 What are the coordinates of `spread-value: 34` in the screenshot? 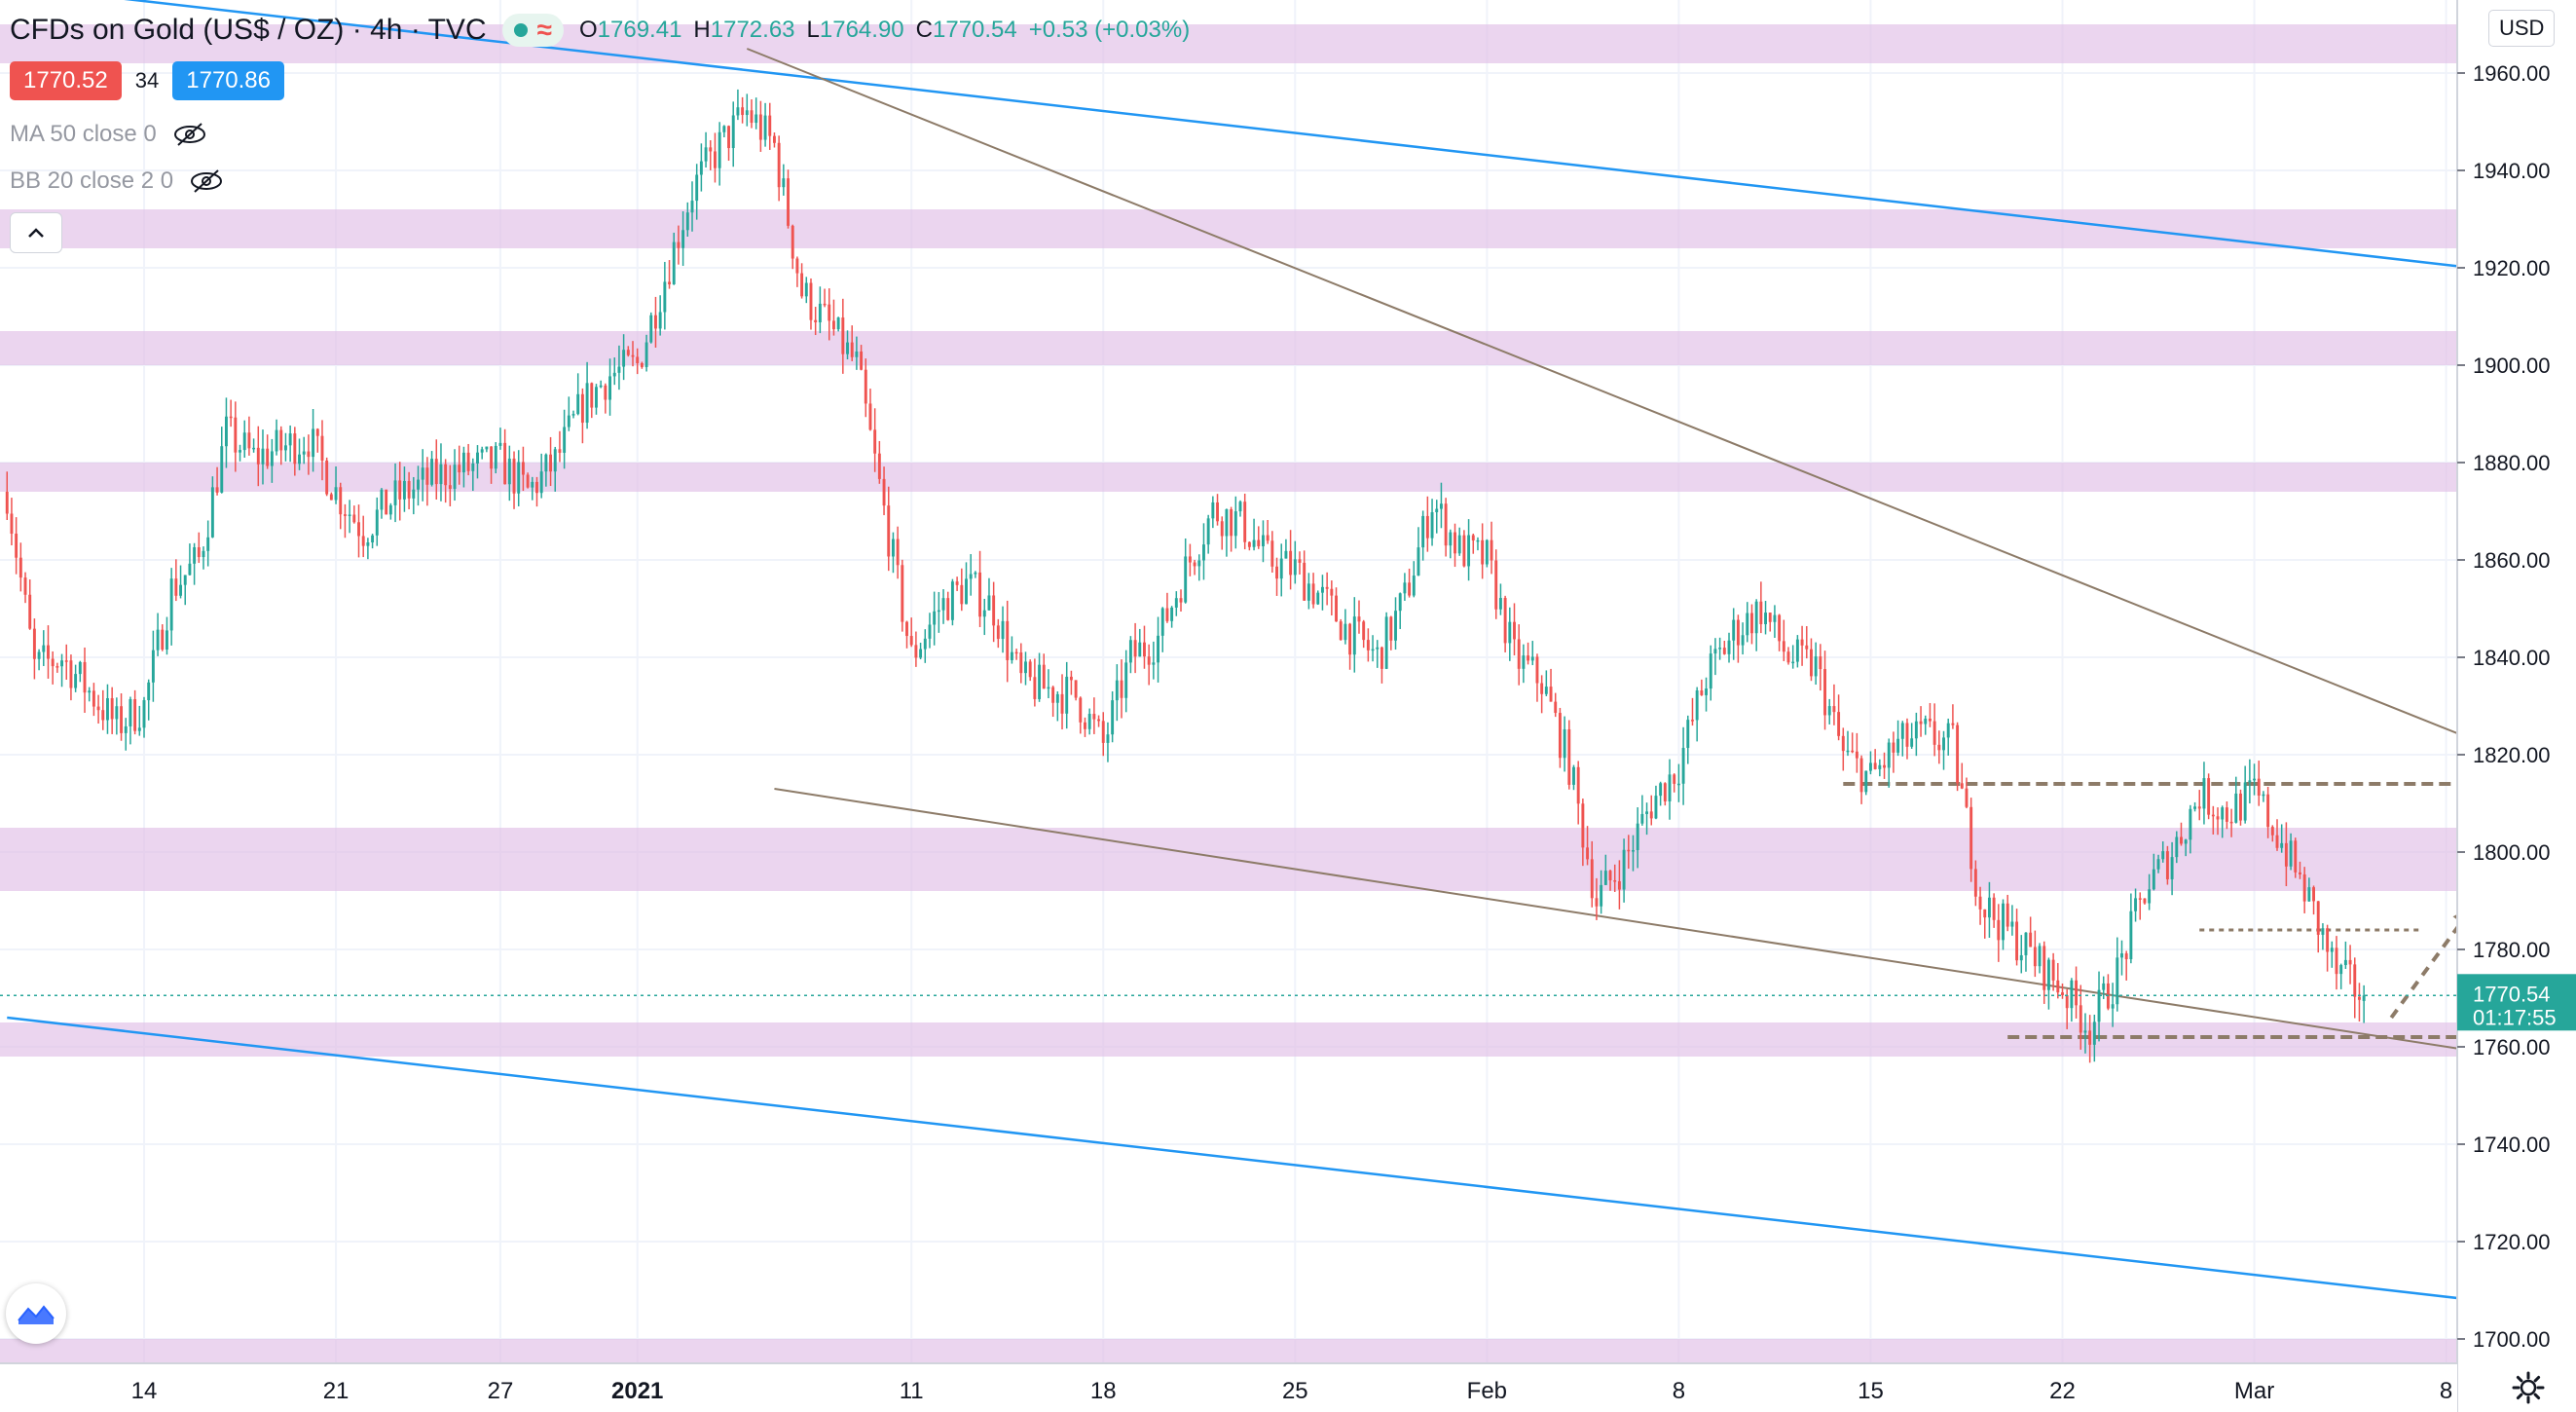 It's located at (147, 80).